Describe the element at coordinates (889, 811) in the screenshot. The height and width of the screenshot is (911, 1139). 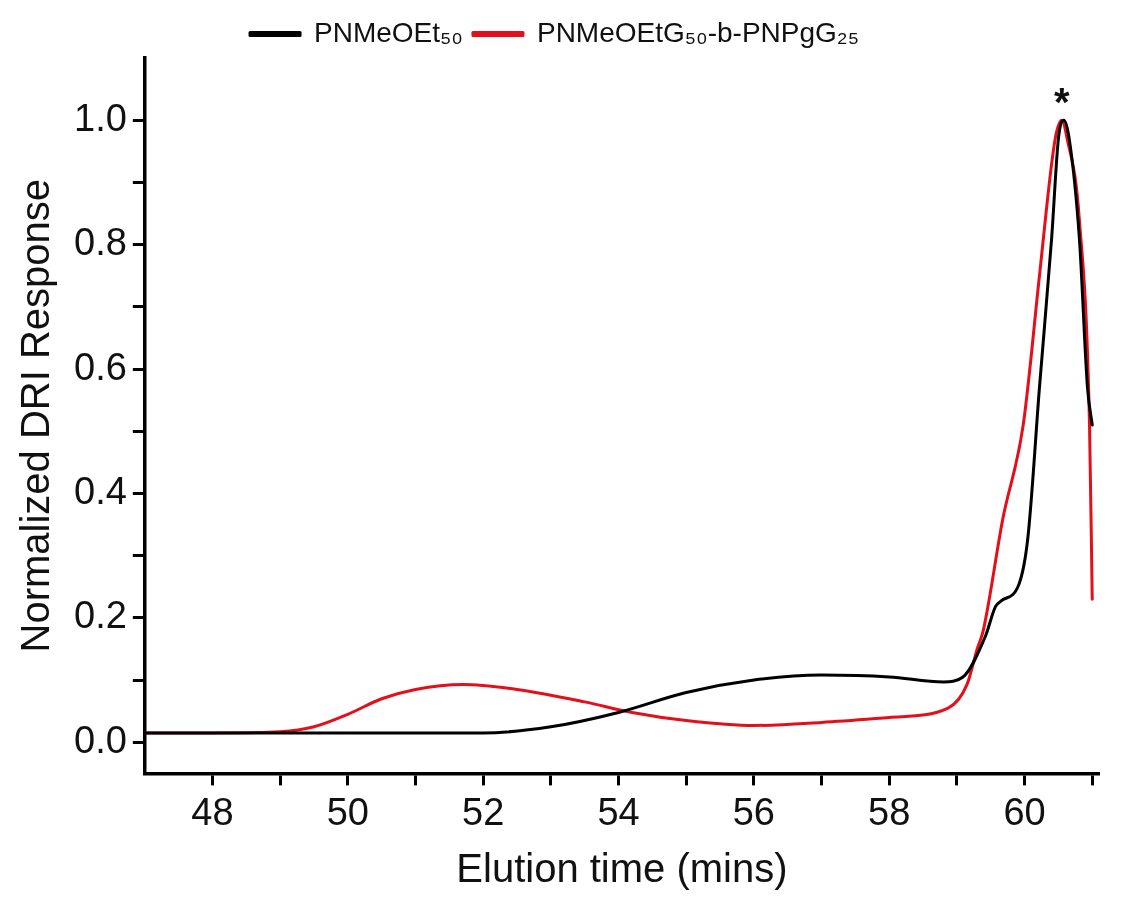
I see `x-tick-label: 58` at that location.